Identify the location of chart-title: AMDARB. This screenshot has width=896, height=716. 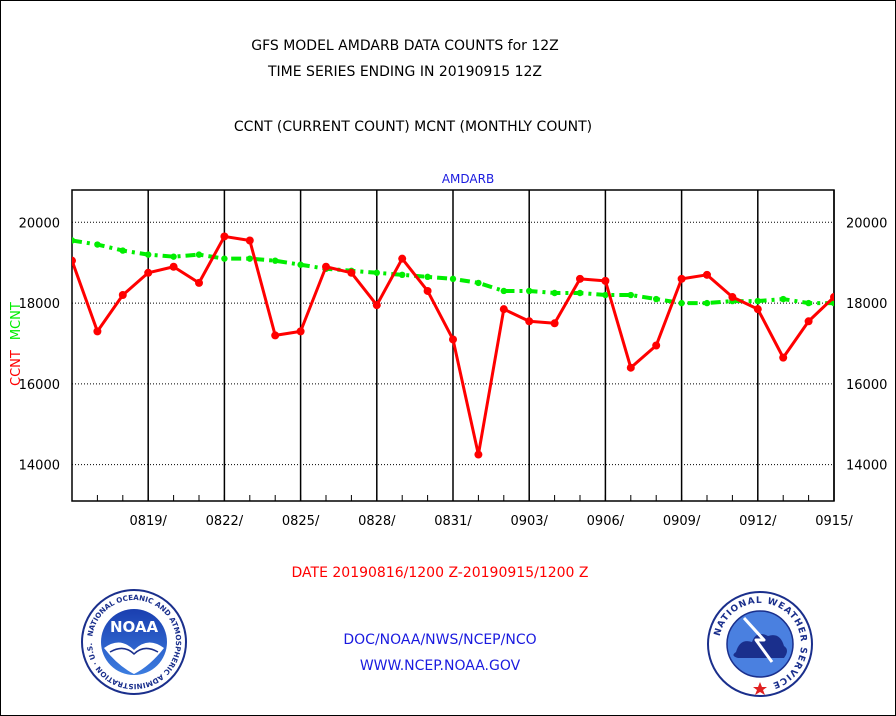
(468, 179).